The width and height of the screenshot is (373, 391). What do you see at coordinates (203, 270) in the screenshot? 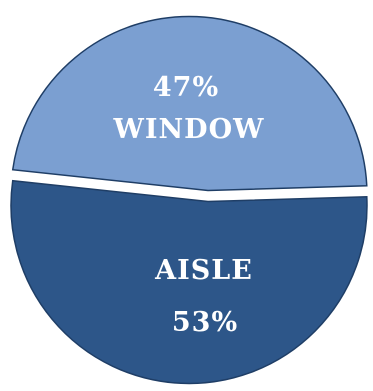
I see `aisle-name-label: AISLE` at bounding box center [203, 270].